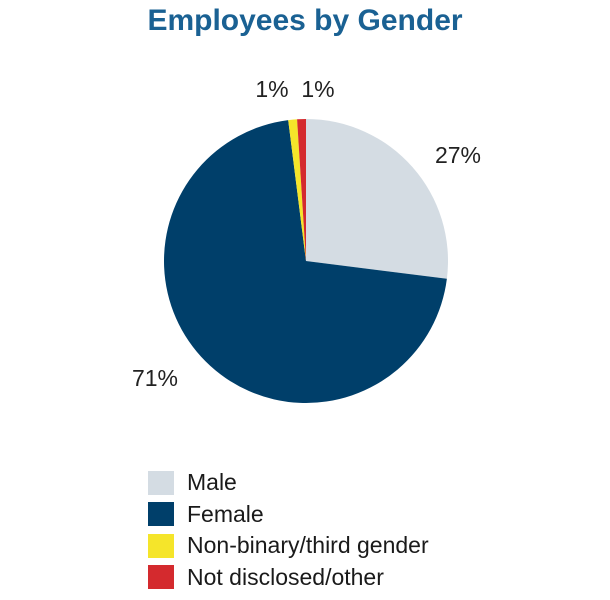 This screenshot has height=600, width=610. What do you see at coordinates (368, 483) in the screenshot?
I see `legend-item-male: Male` at bounding box center [368, 483].